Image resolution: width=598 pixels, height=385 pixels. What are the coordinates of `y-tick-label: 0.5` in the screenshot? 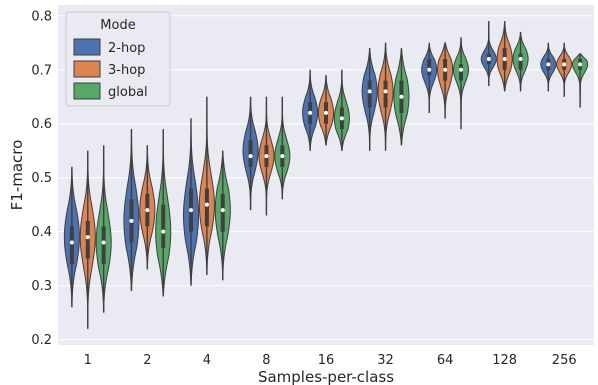 It's located at (41, 178).